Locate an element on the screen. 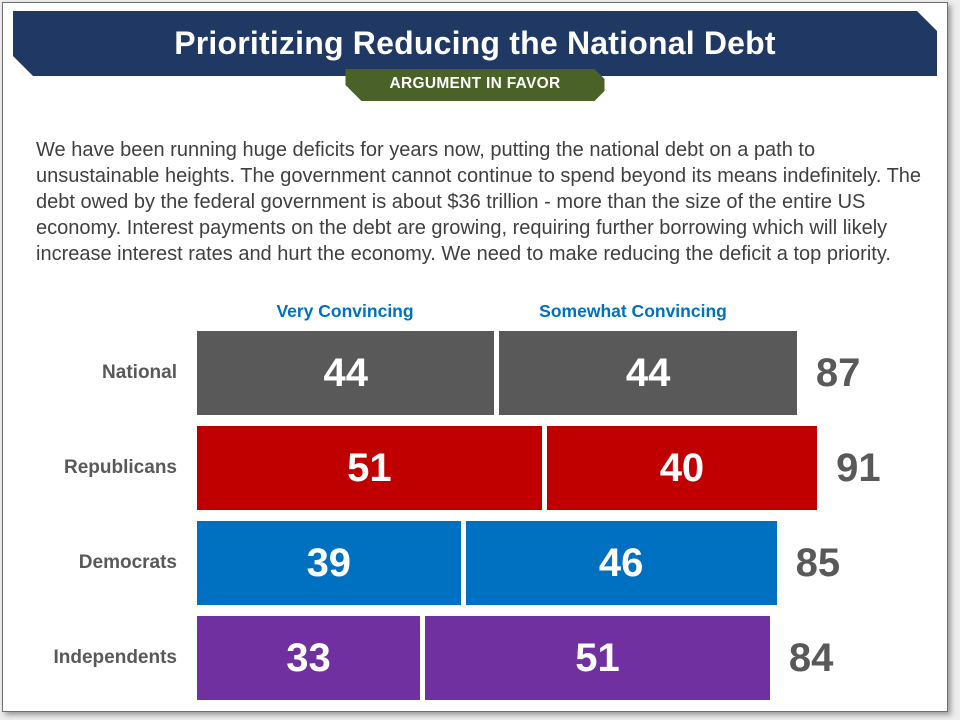 This screenshot has width=960, height=720. very-convincing-segment: 33 is located at coordinates (309, 658).